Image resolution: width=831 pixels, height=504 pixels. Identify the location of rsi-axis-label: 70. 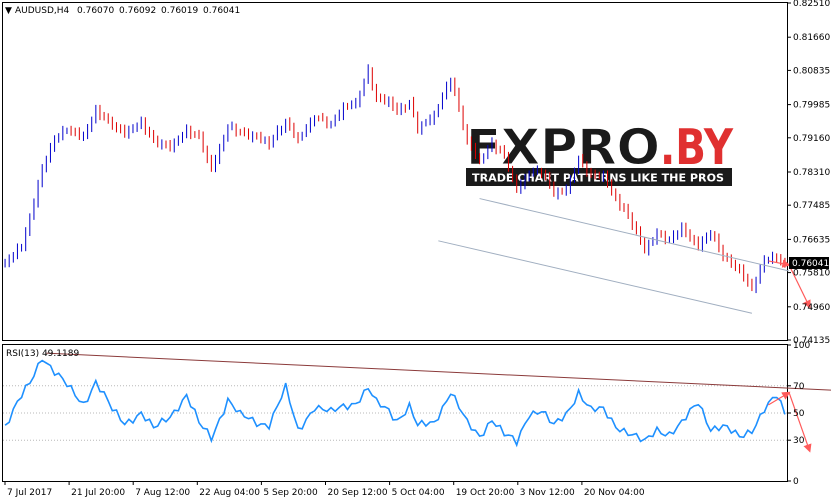
(799, 387).